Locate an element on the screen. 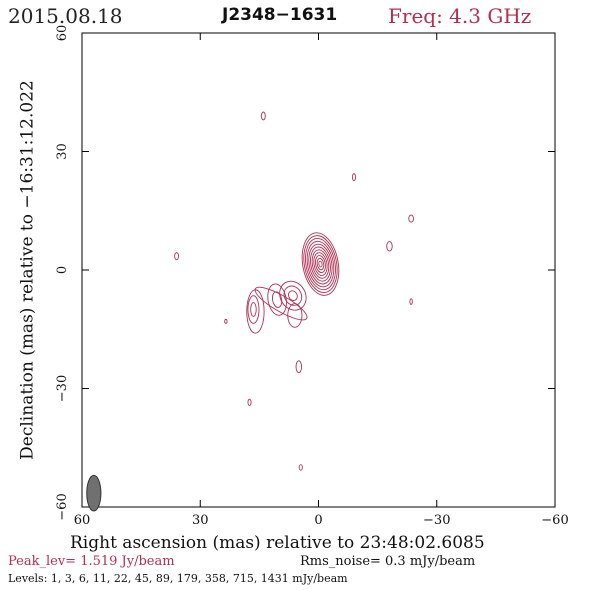 This screenshot has height=590, width=590. y-tick-label: 30 is located at coordinates (62, 151).